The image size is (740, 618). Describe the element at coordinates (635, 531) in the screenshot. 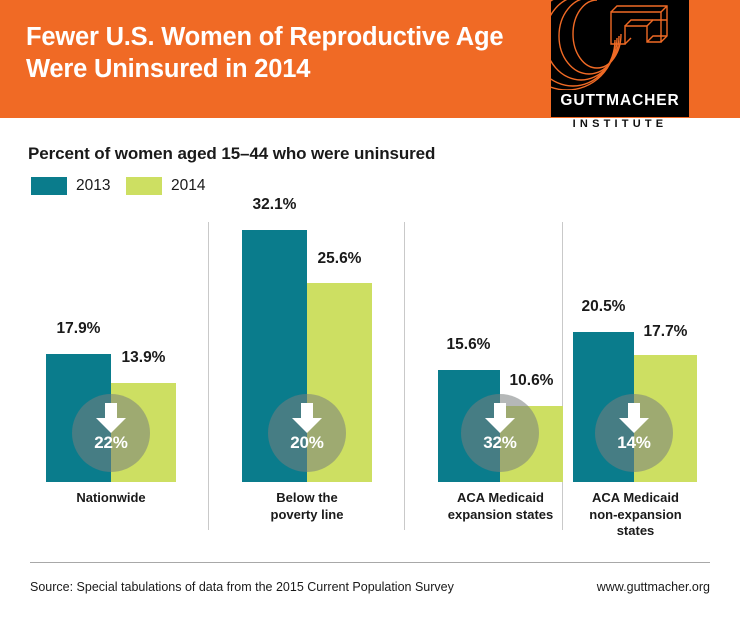

I see `group-label-line: states` at that location.